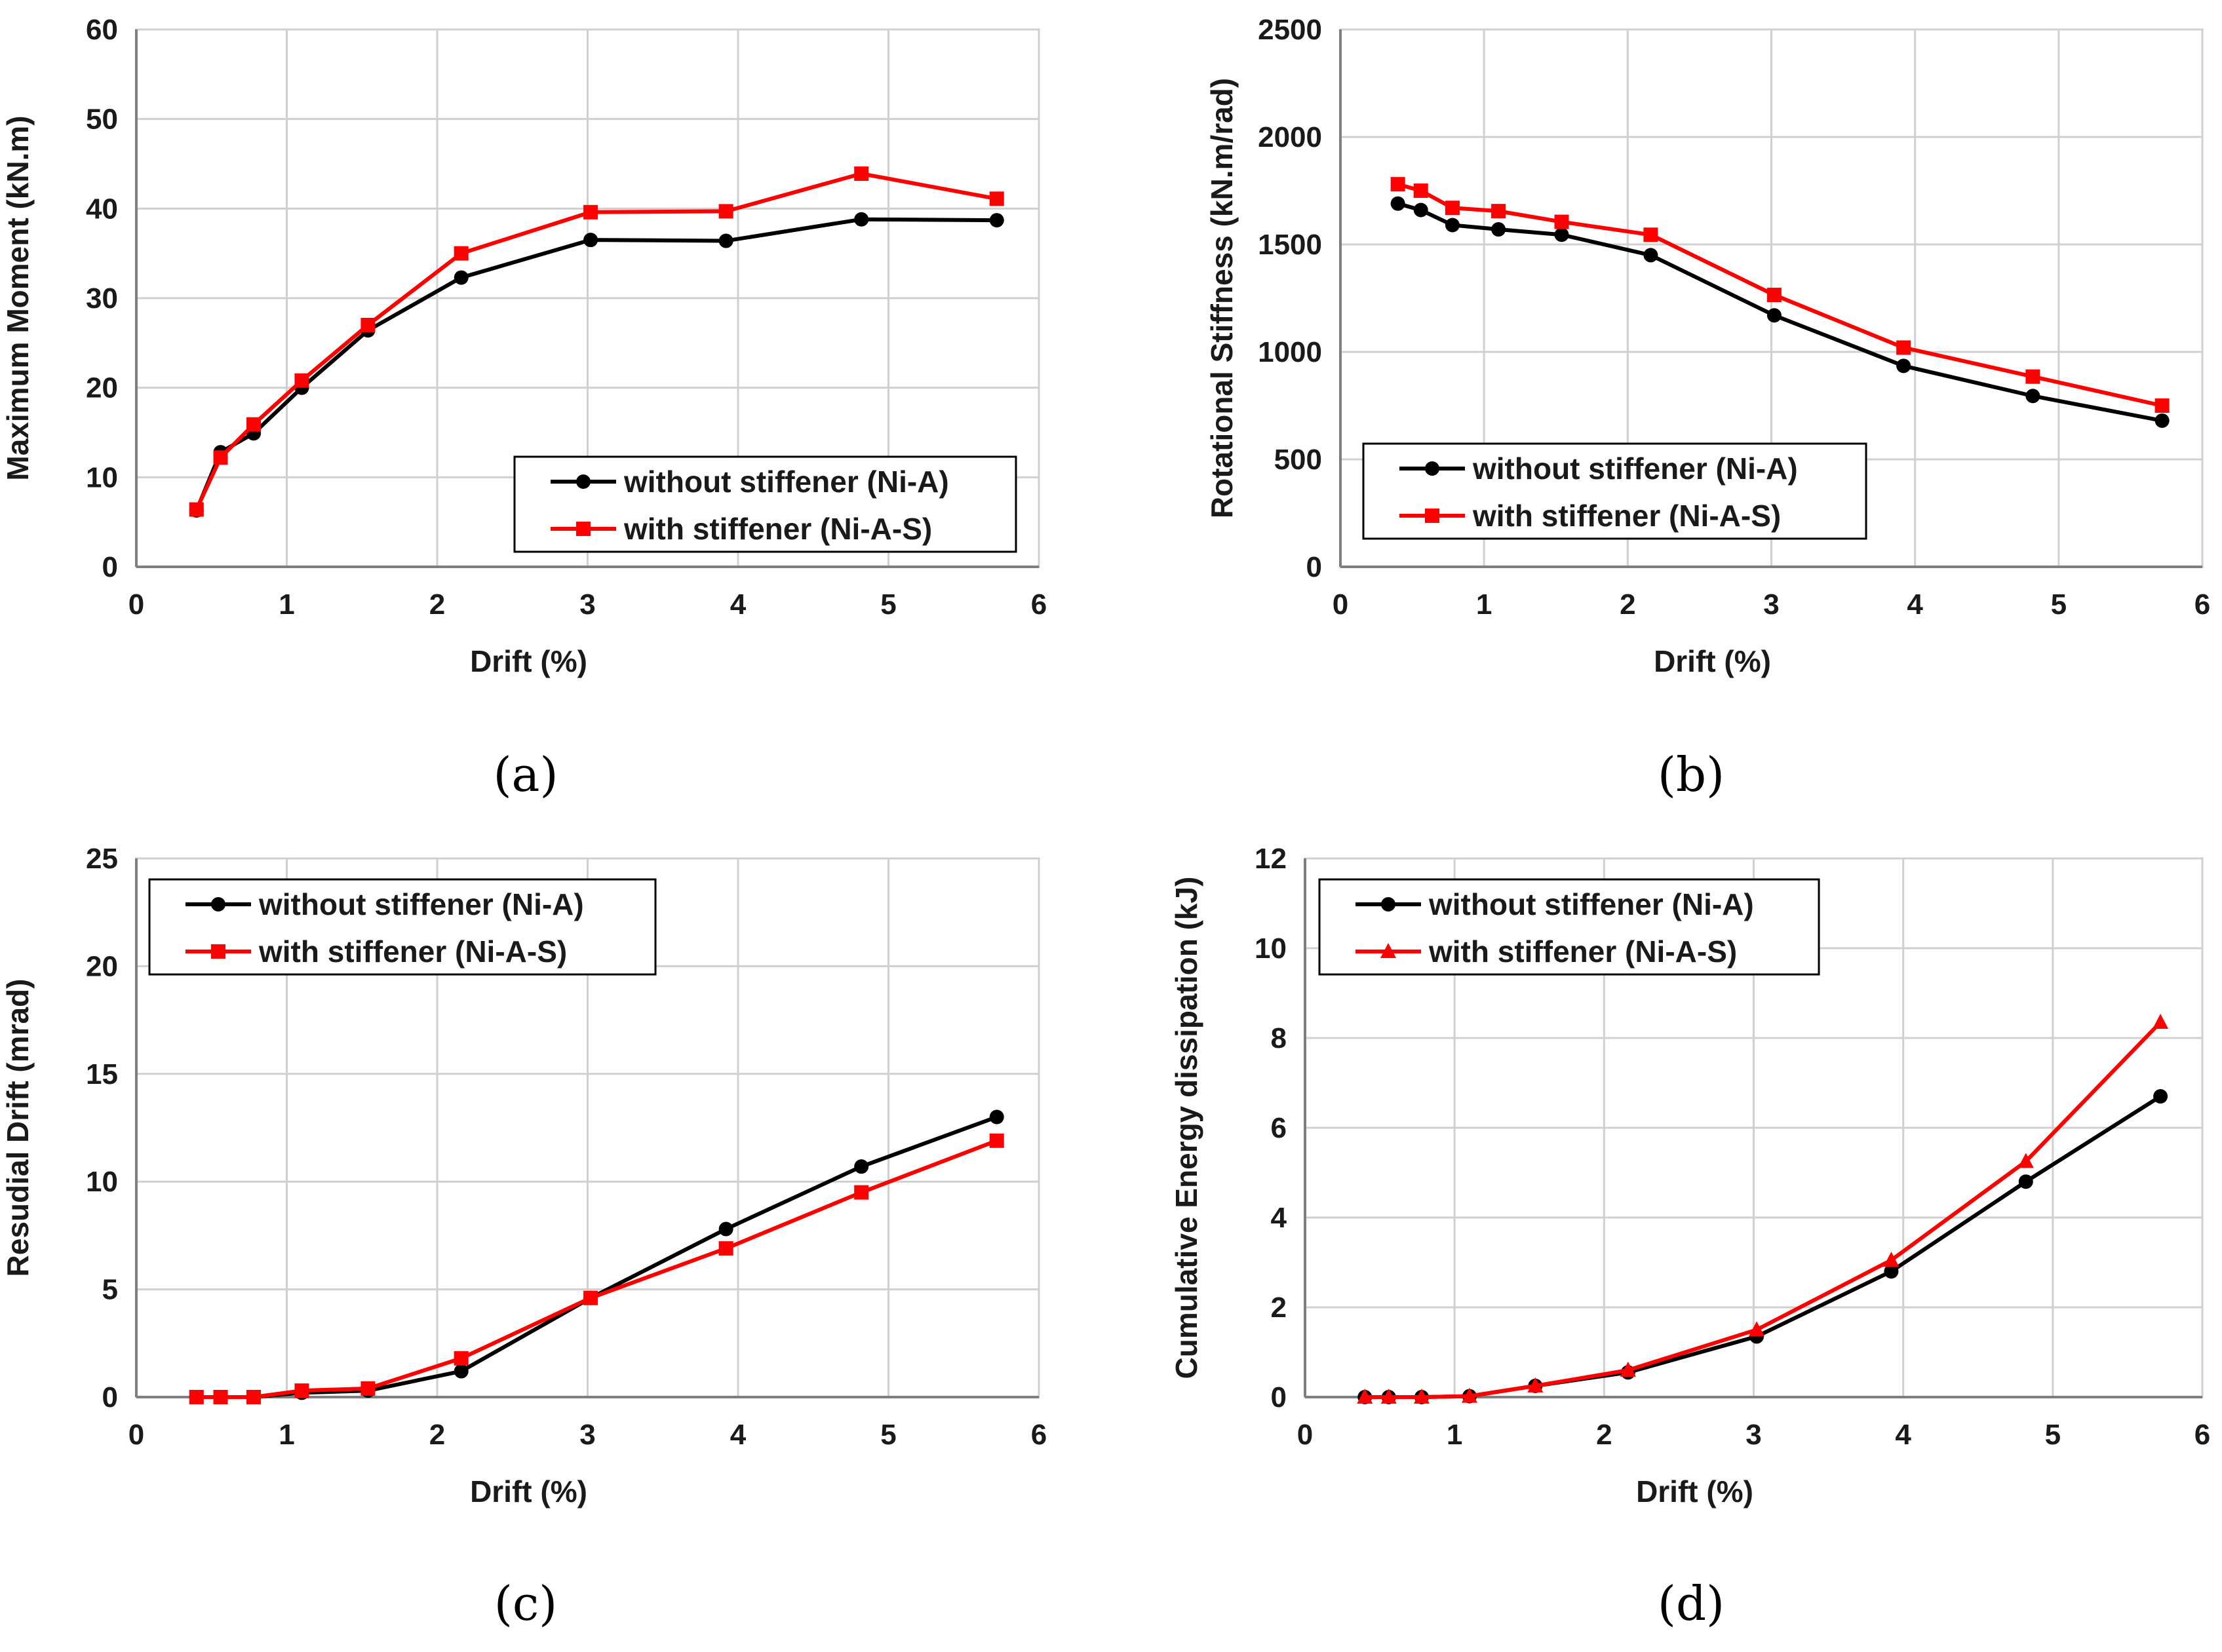  I want to click on x-tick-label-b: 6, so click(2202, 604).